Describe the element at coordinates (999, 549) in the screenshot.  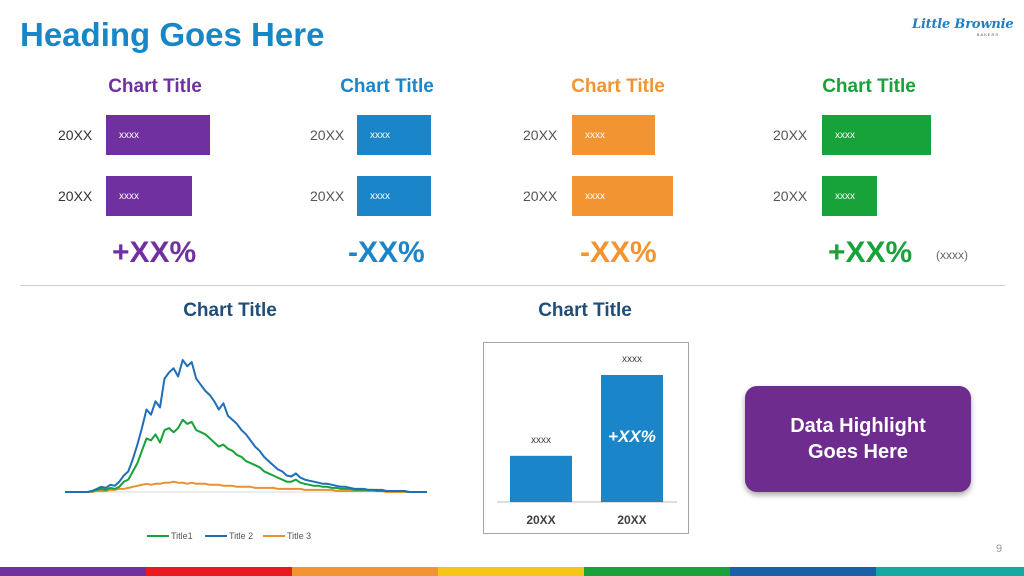
I see `page-number: 9` at that location.